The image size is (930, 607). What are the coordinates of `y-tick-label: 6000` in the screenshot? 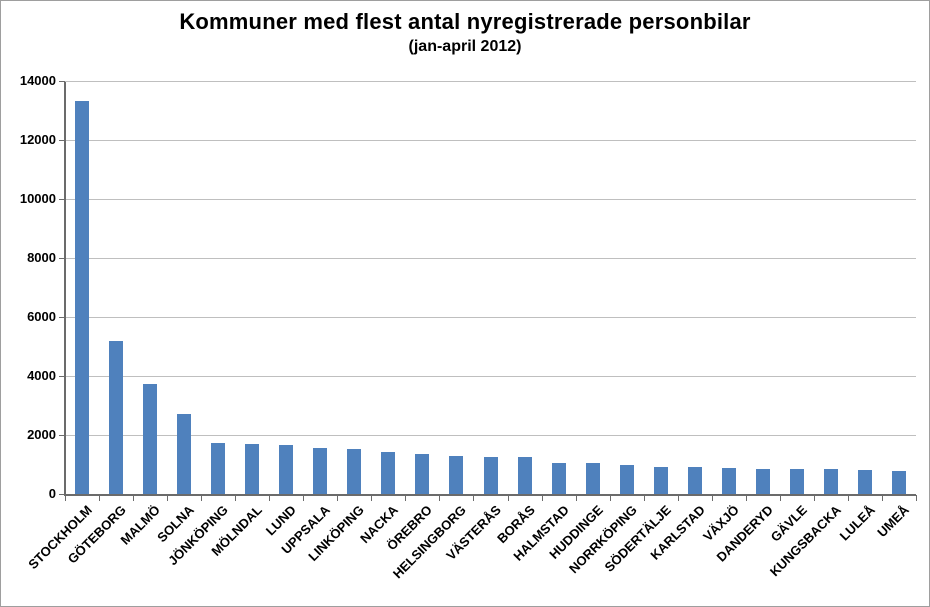 It's located at (41, 316).